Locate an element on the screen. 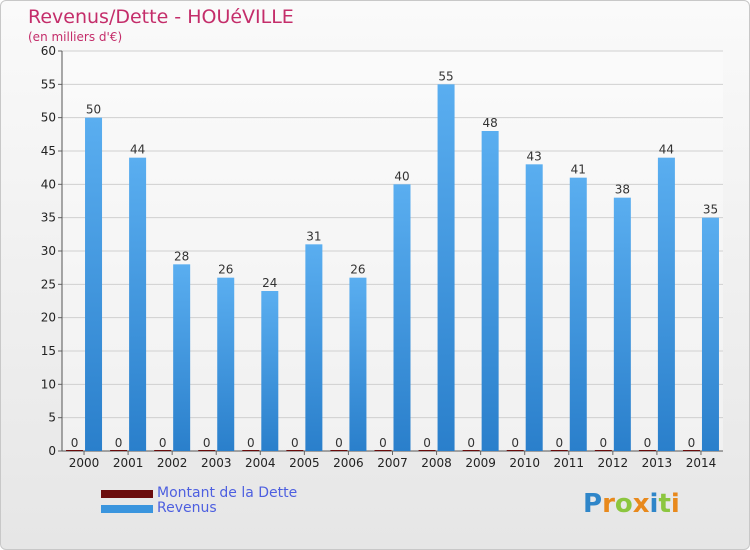 The width and height of the screenshot is (750, 550). y-tick-label: 60 is located at coordinates (48, 51).